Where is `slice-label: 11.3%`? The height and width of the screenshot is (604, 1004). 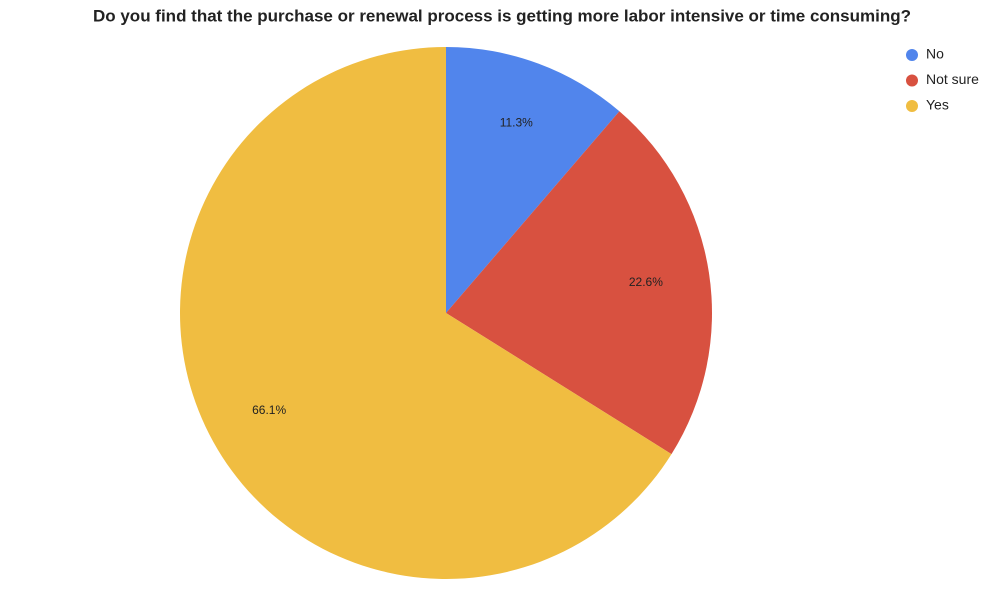
slice-label: 11.3% is located at coordinates (516, 123).